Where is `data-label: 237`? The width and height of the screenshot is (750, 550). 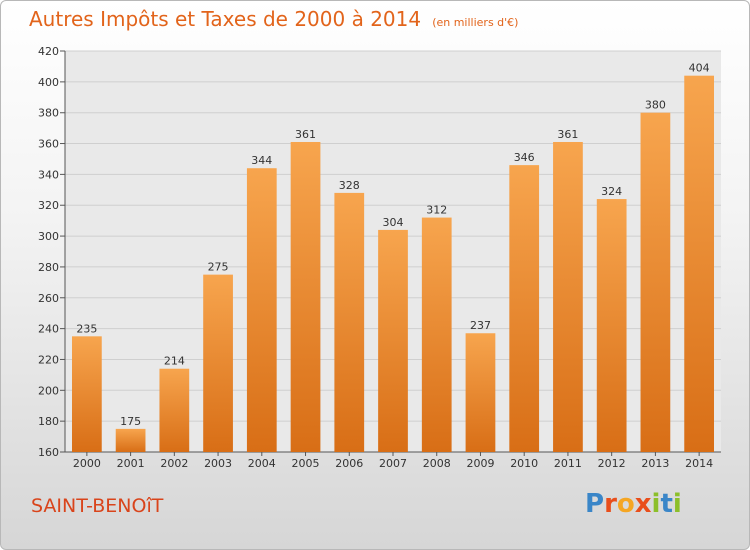
data-label: 237 is located at coordinates (480, 325).